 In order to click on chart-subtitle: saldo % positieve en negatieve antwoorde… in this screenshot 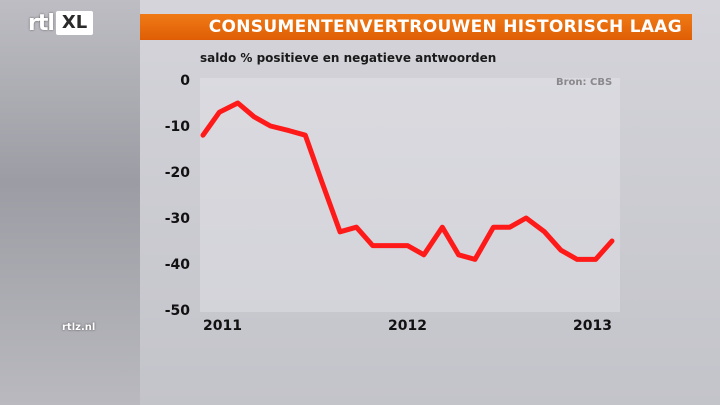, I will do `click(348, 58)`.